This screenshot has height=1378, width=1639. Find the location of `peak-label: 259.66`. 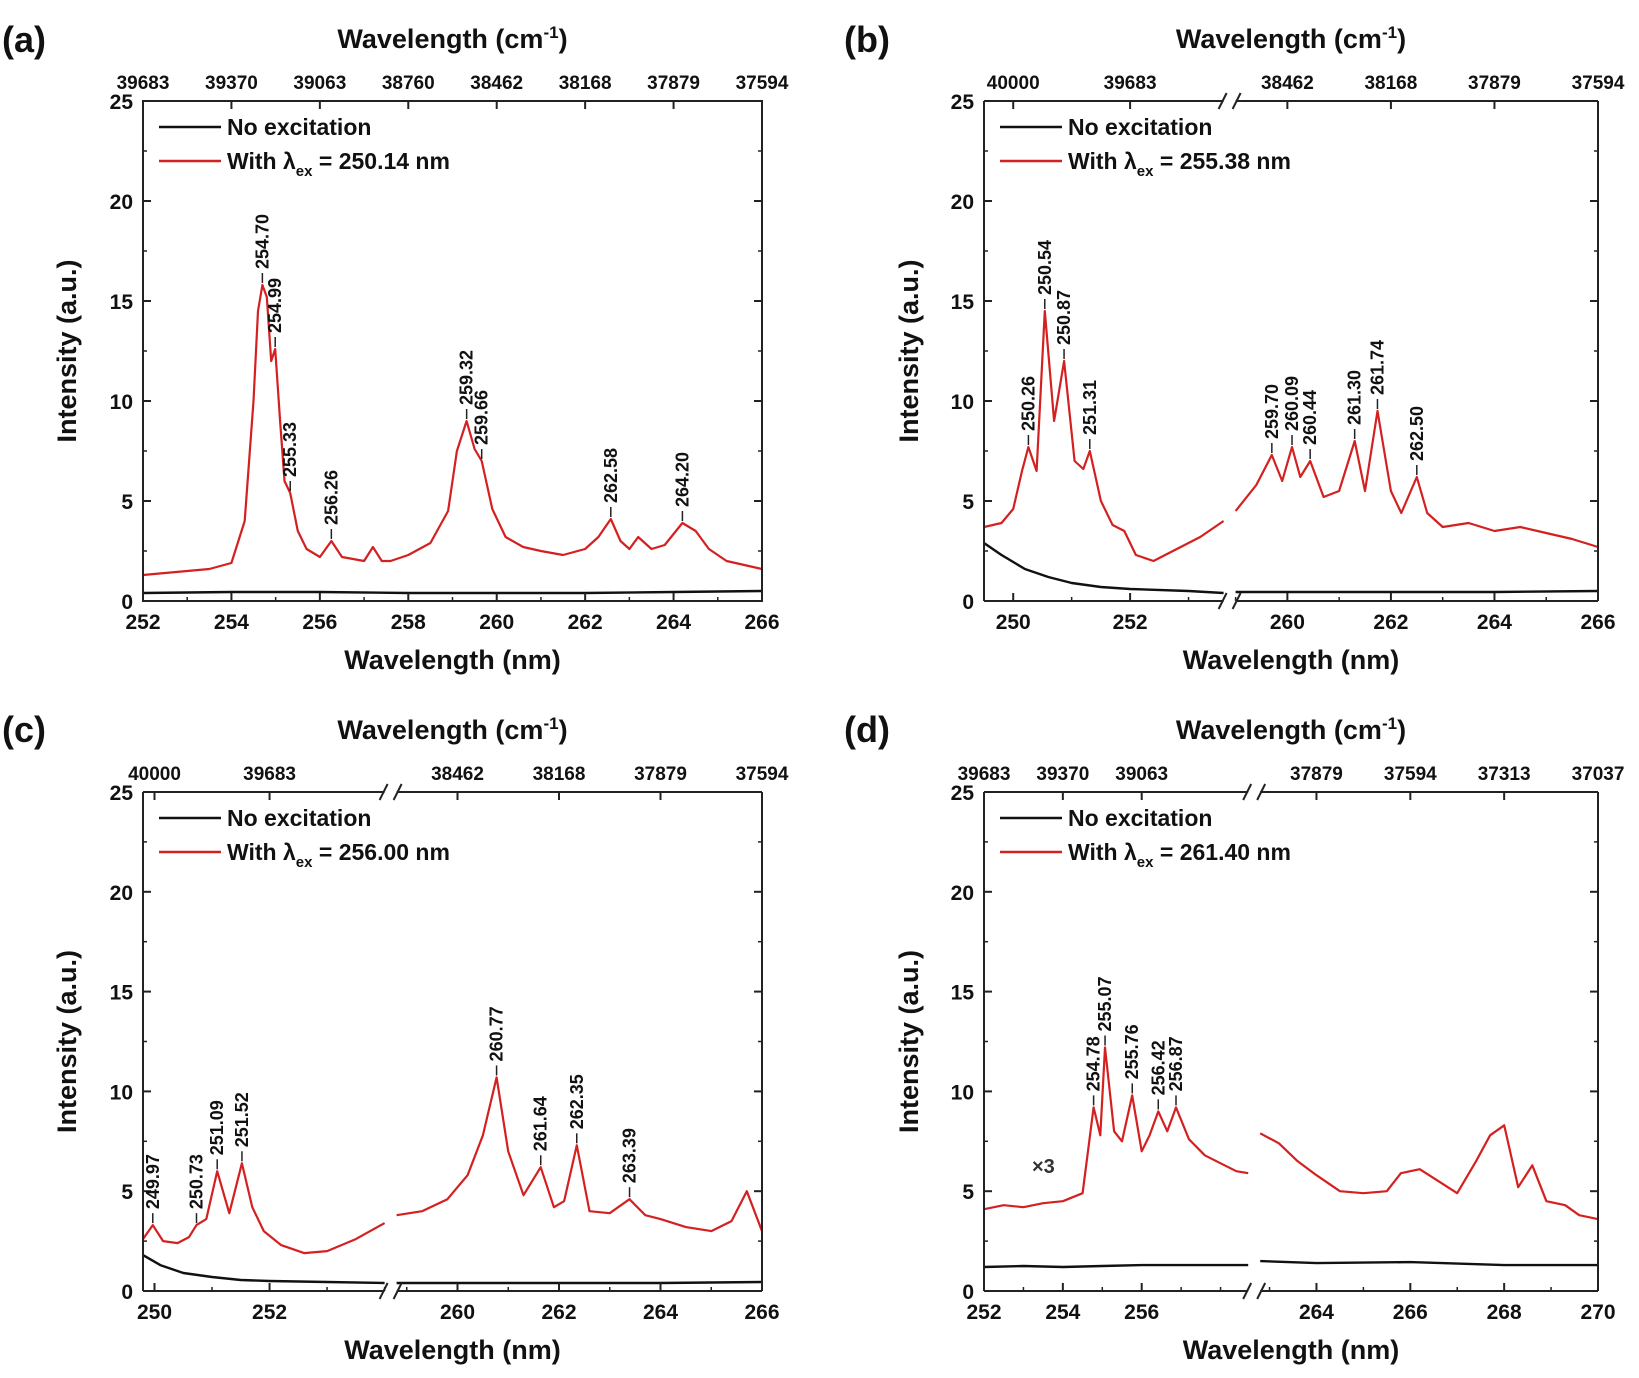

peak-label: 259.66 is located at coordinates (482, 417).